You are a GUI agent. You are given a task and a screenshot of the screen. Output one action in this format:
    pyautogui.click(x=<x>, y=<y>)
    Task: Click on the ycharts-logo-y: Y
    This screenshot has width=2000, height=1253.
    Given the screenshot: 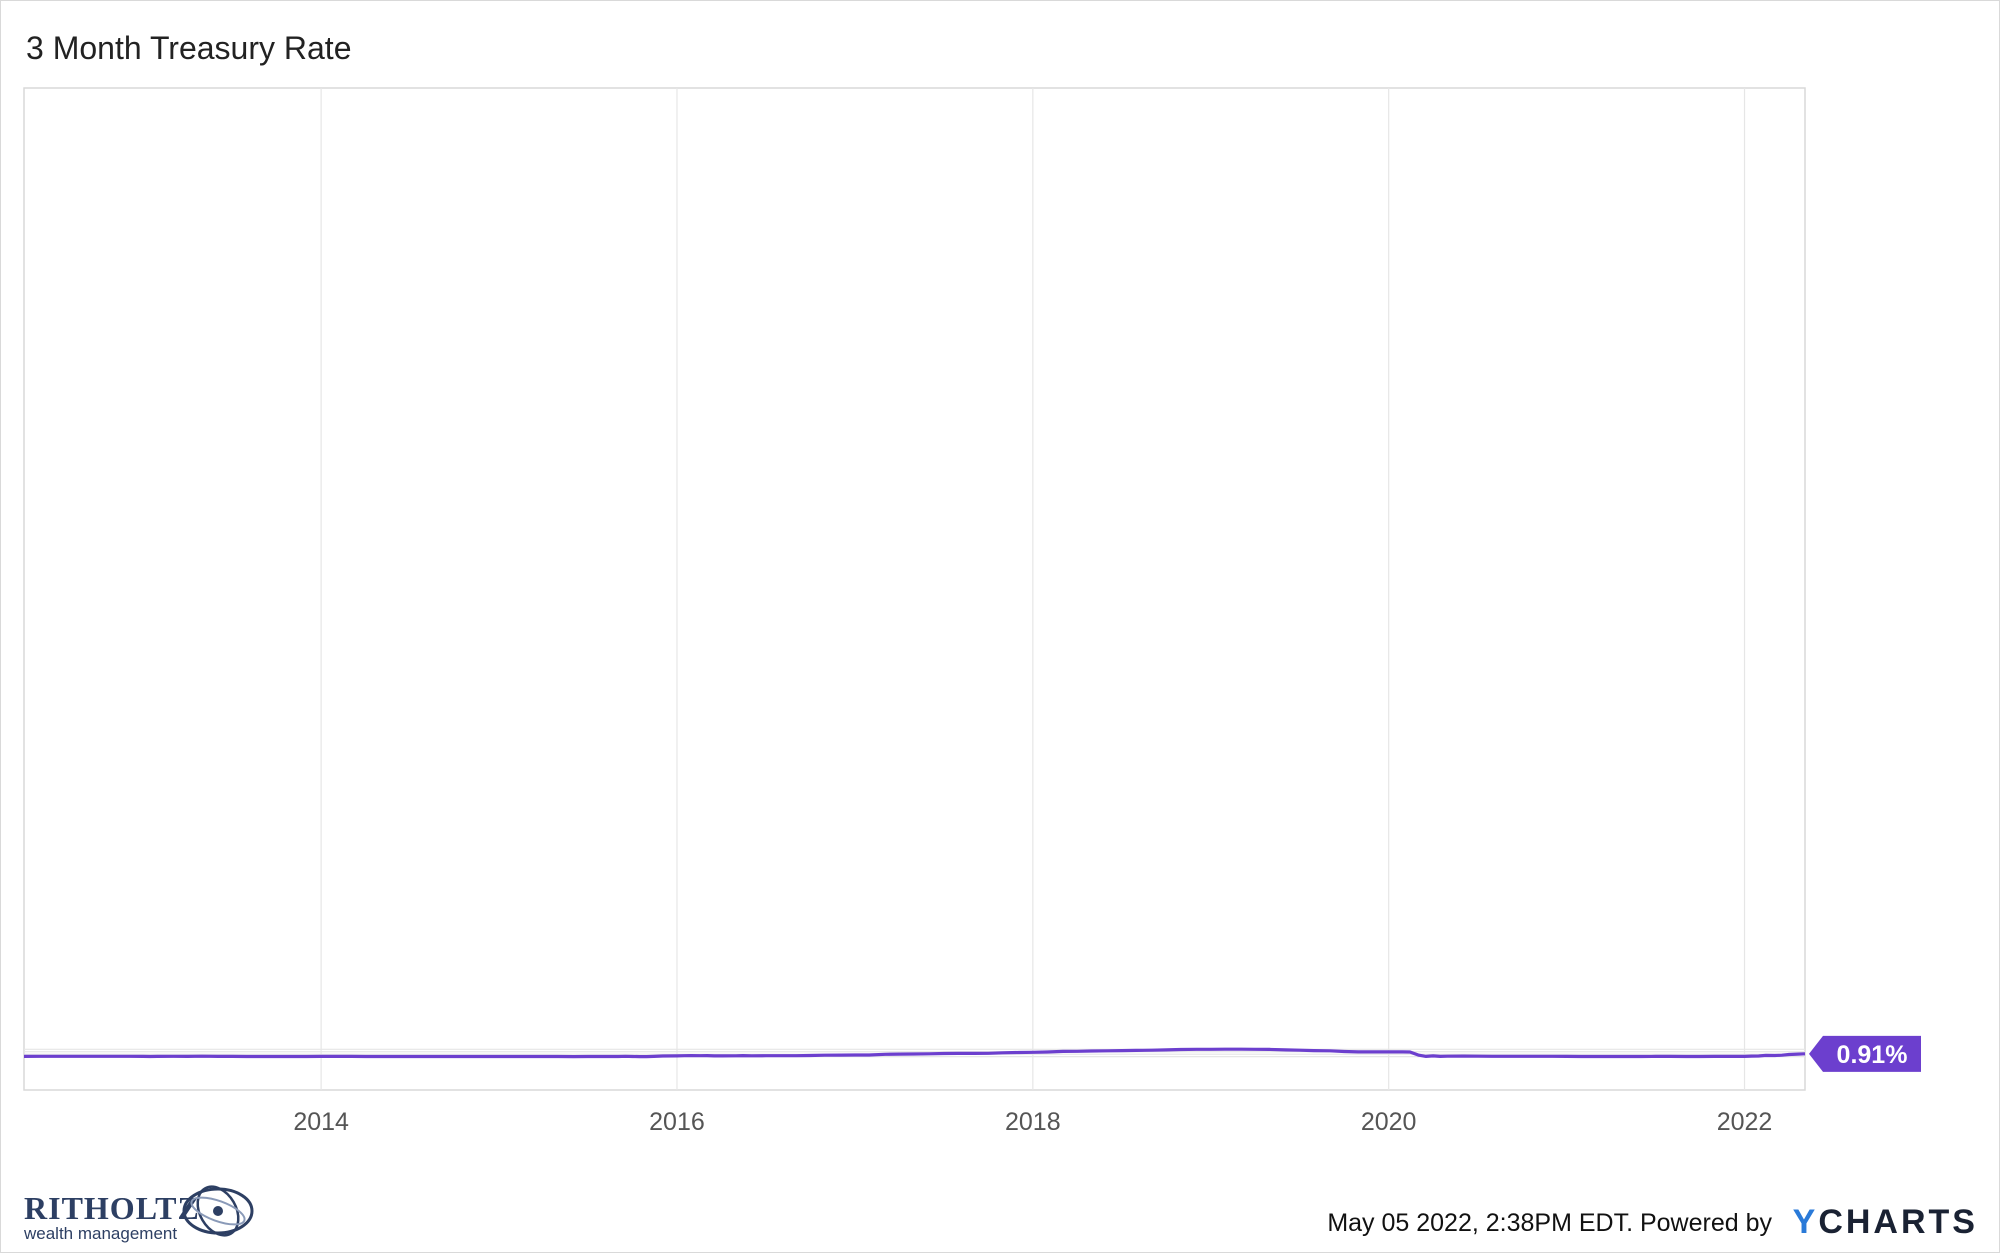 What is the action you would take?
    pyautogui.click(x=1805, y=1222)
    